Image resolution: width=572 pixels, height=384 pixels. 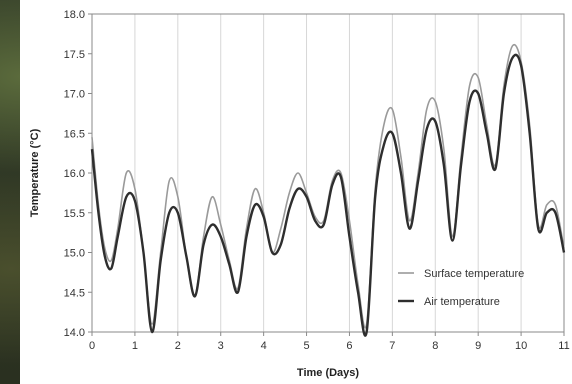 What do you see at coordinates (462, 302) in the screenshot?
I see `legend-label-air: Air temperature` at bounding box center [462, 302].